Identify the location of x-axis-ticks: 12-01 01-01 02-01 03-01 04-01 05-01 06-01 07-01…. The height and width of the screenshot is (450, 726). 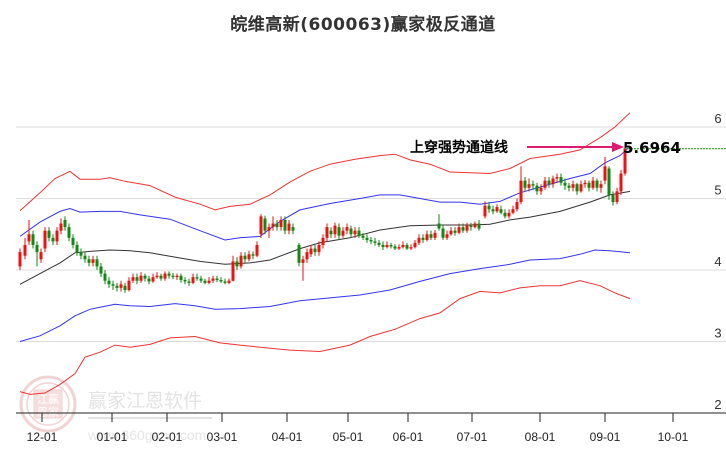
(358, 428).